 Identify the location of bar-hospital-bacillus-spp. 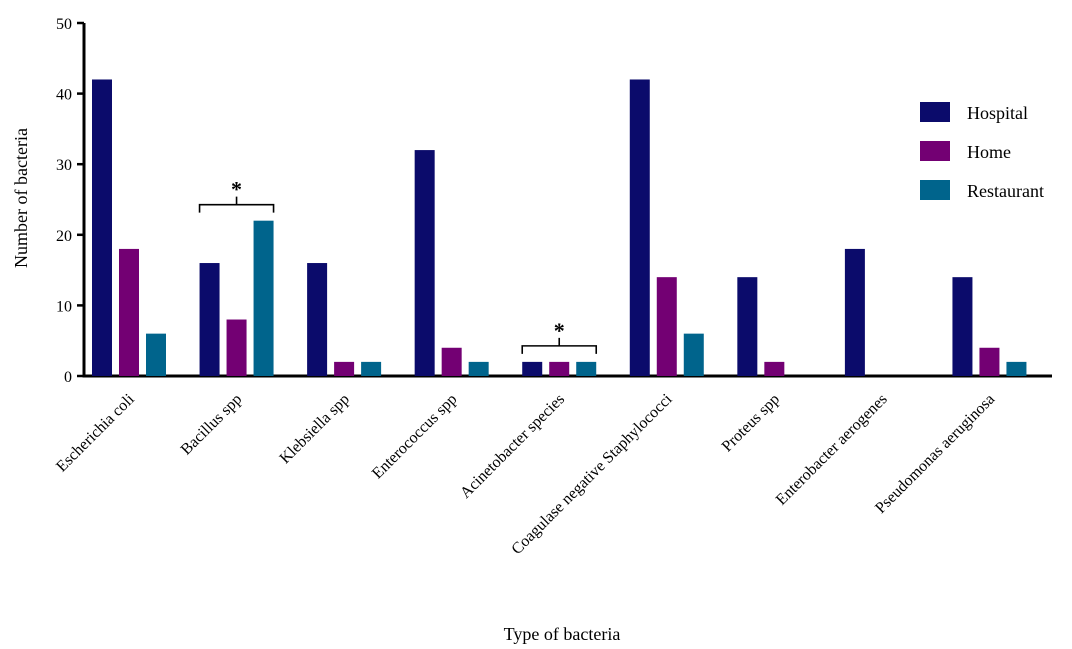
(209, 319).